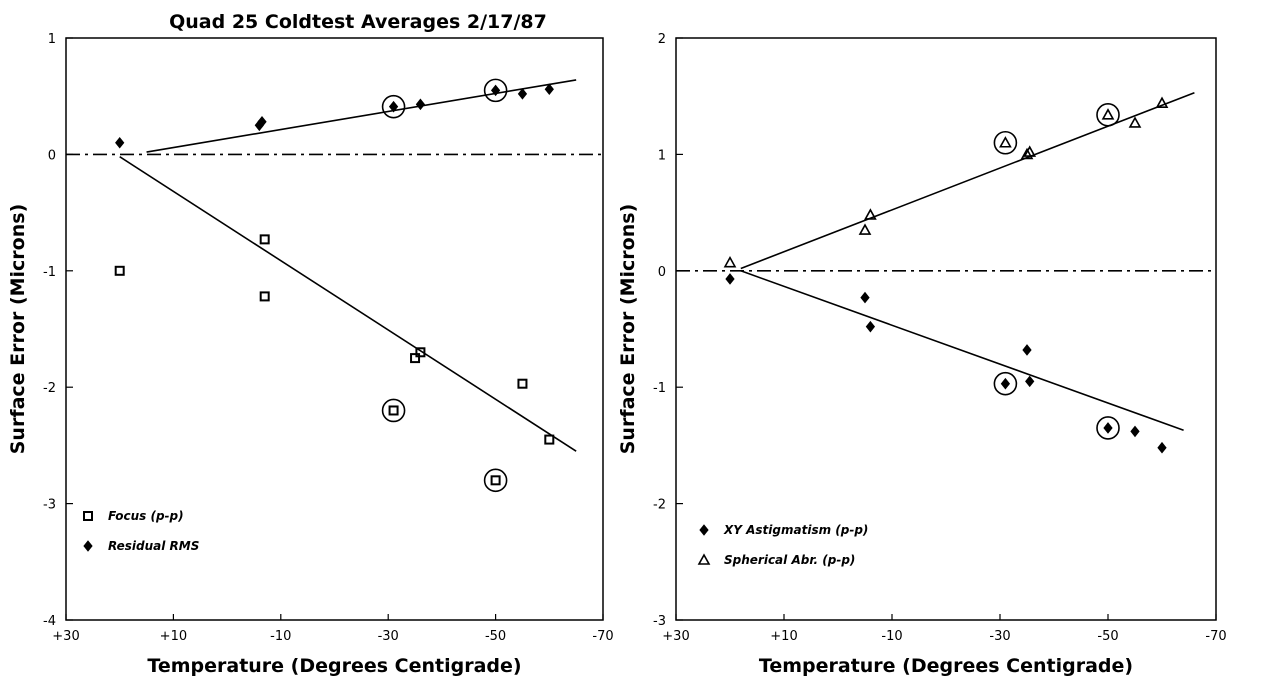  I want to click on x-tick-label-1-1: +10, so click(783, 636).